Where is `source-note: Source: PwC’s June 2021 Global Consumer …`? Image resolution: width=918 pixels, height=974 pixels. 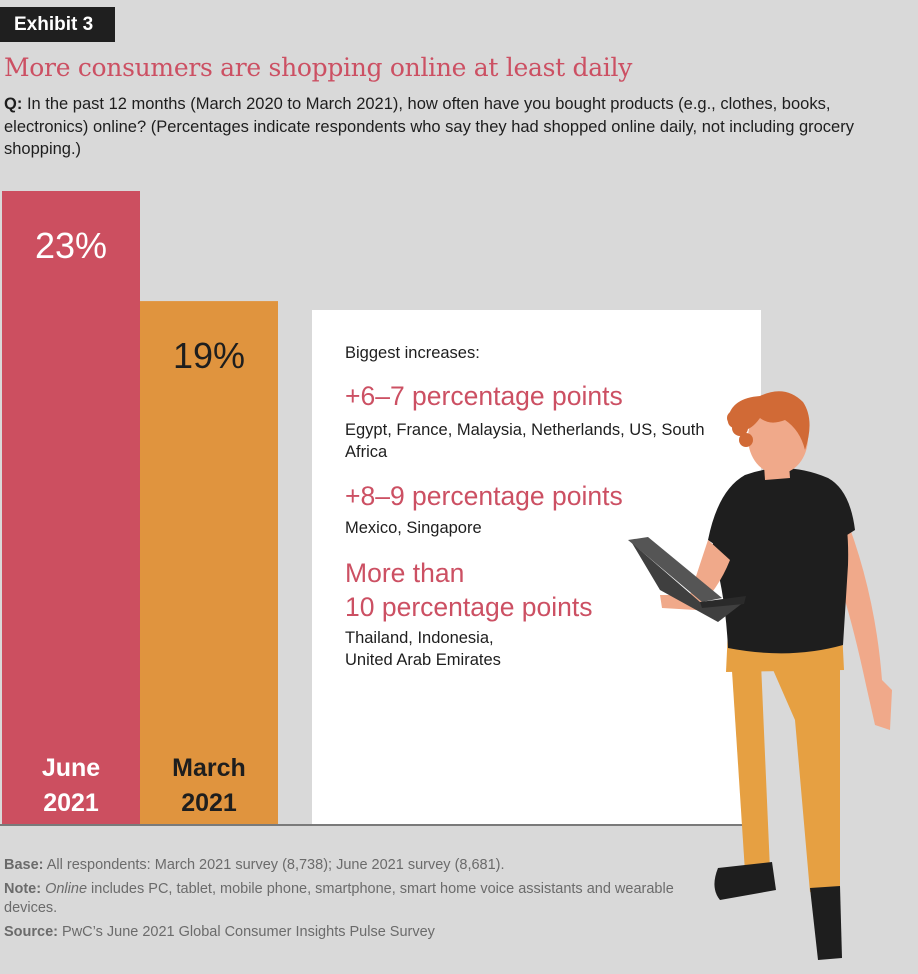 source-note: Source: PwC’s June 2021 Global Consumer … is located at coordinates (354, 932).